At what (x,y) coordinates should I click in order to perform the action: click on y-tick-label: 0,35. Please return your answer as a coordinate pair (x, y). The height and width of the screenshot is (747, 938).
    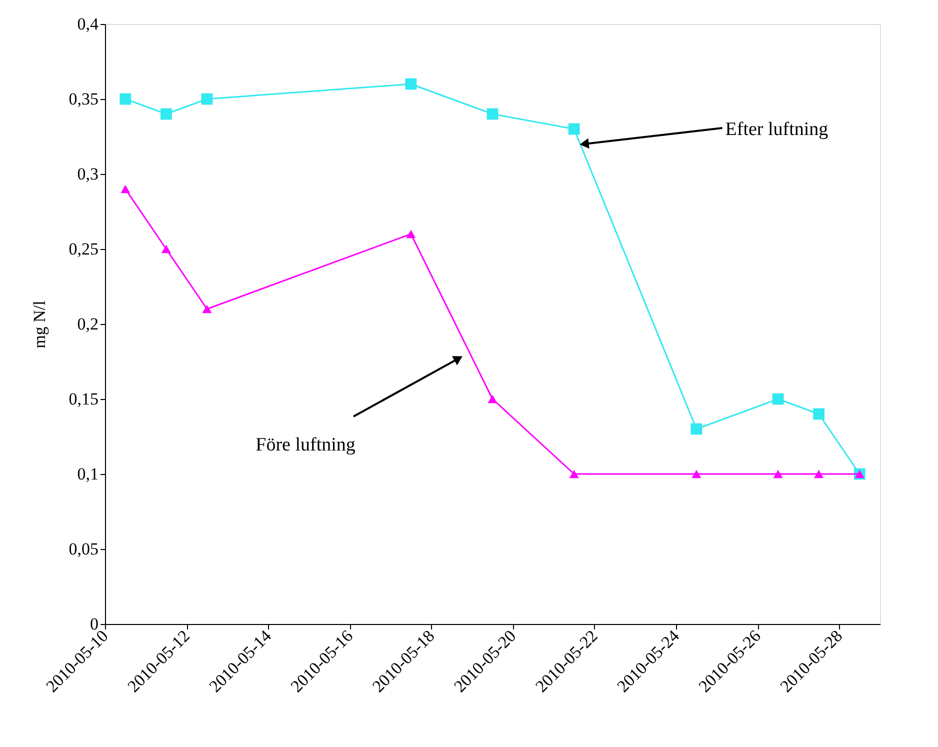
    Looking at the image, I should click on (83, 99).